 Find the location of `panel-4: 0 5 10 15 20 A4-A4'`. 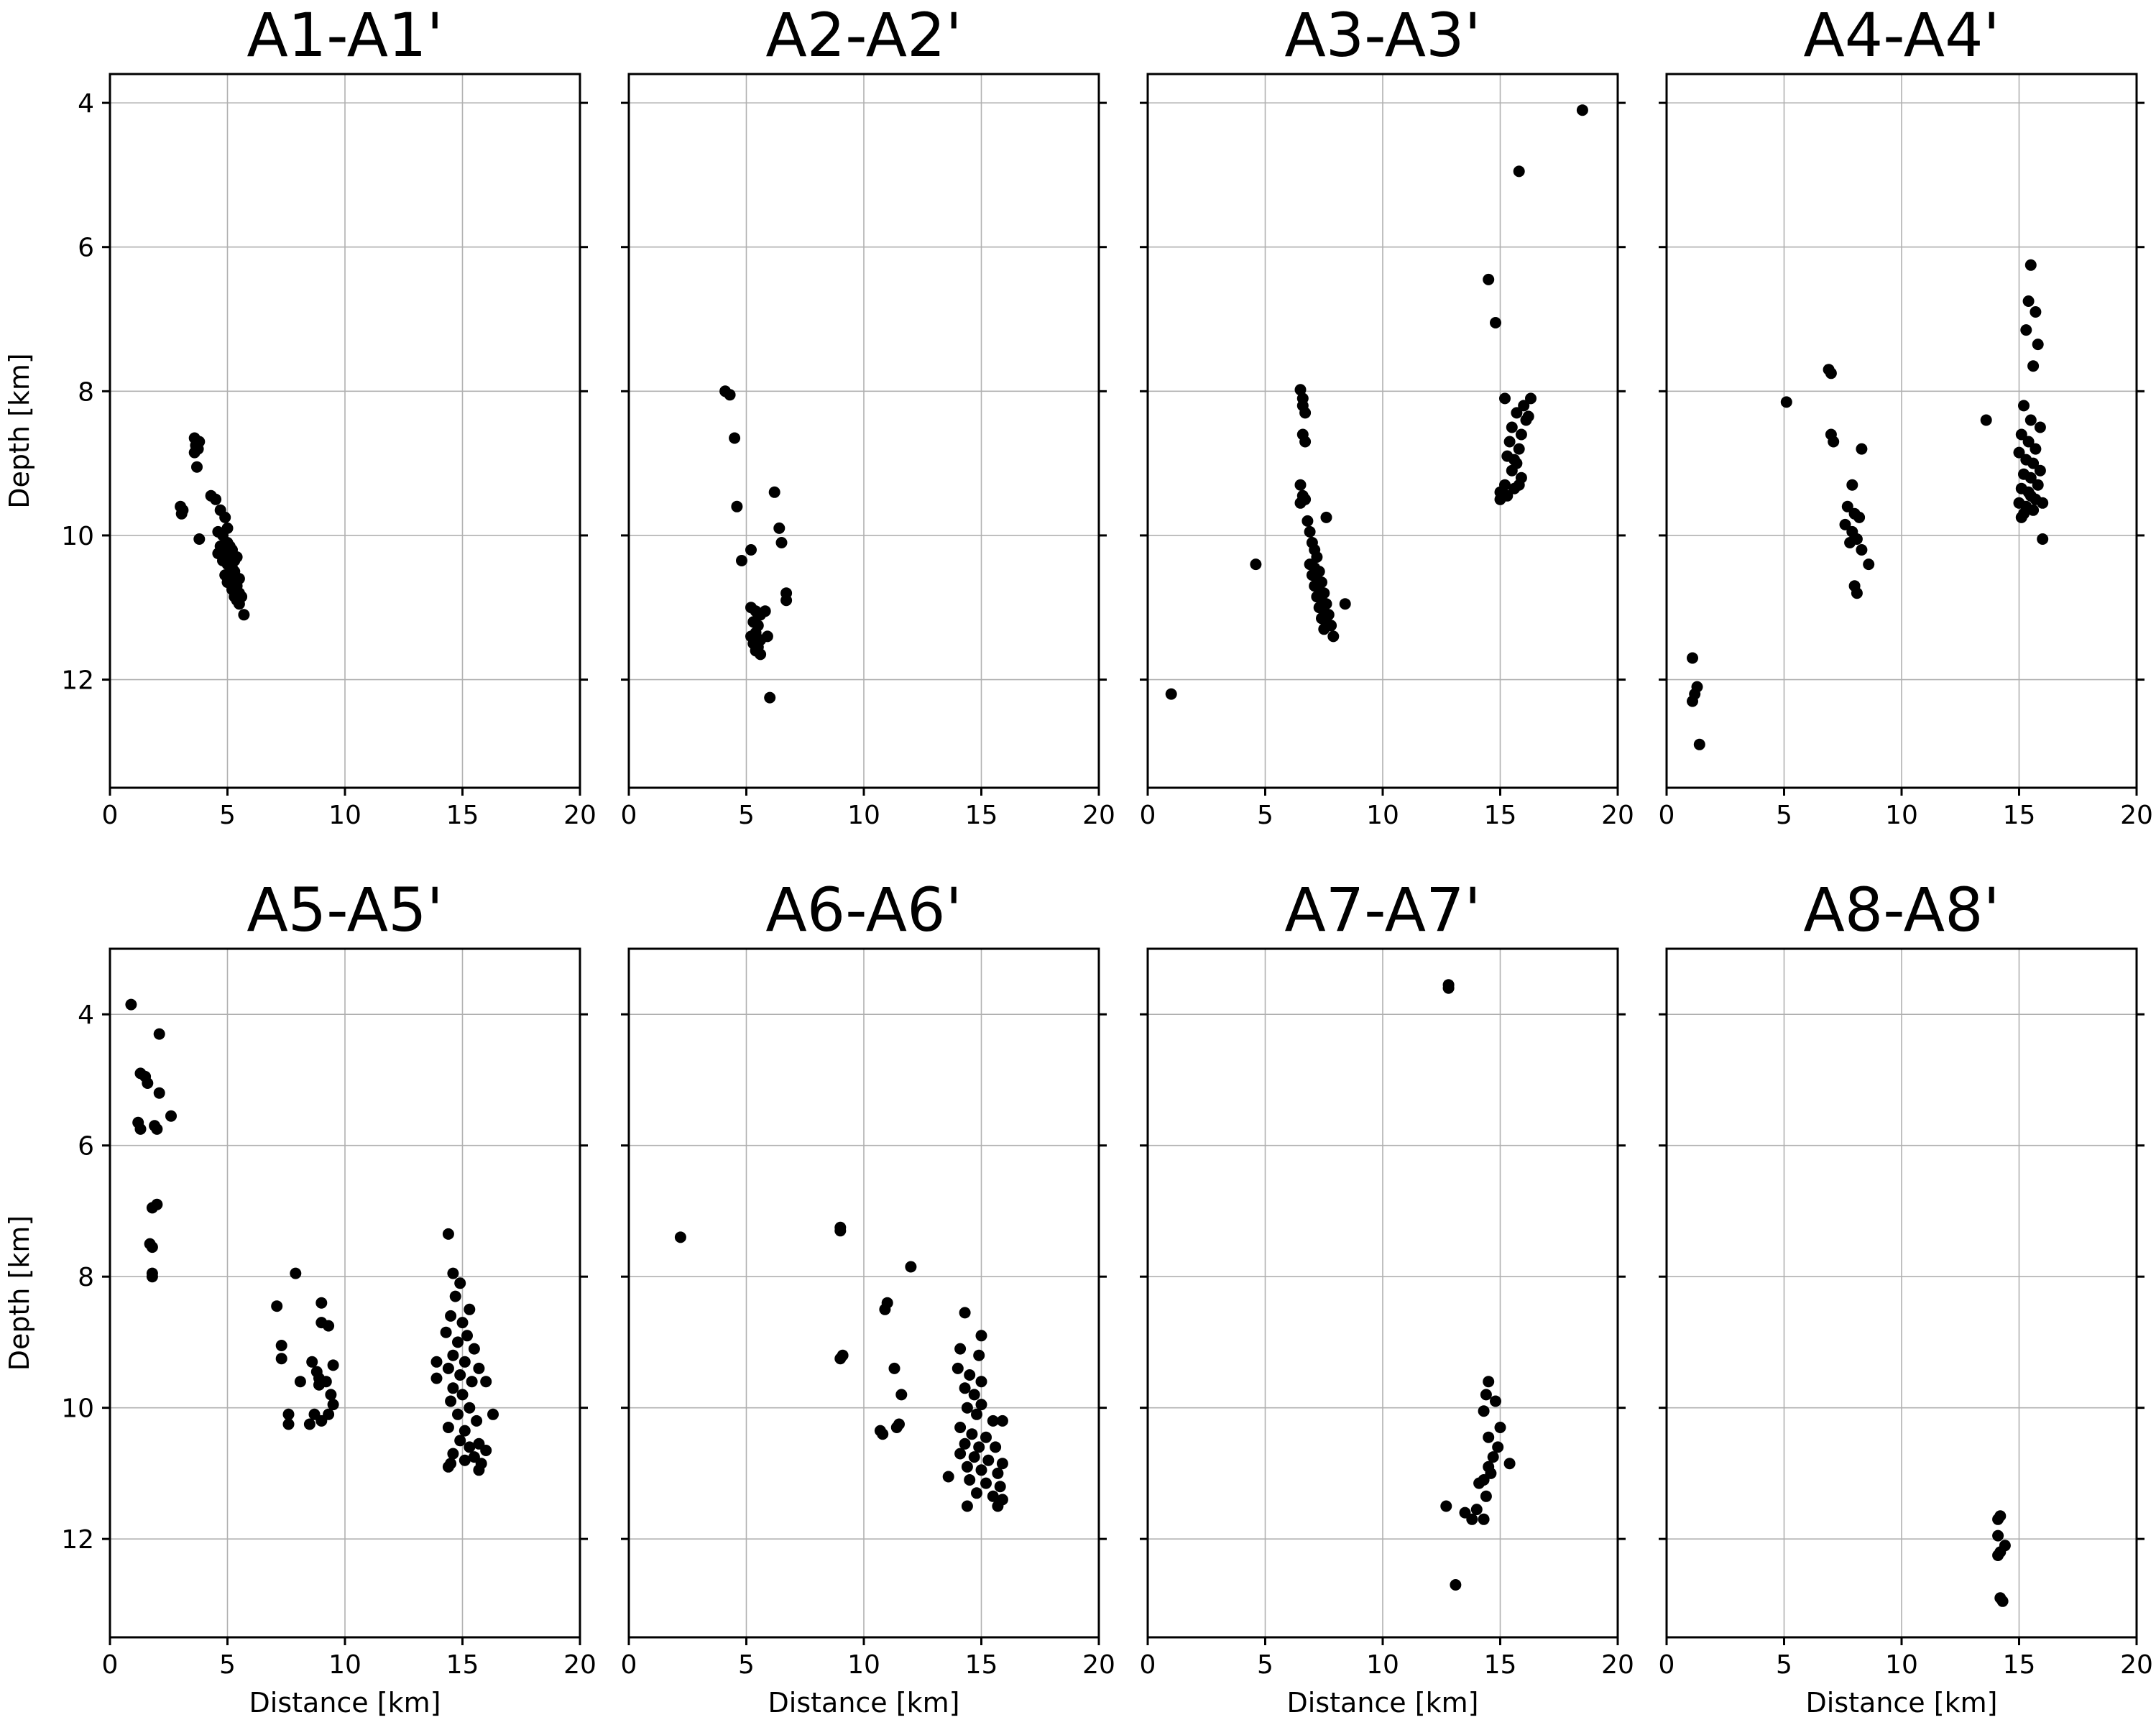

panel-4: 0 5 10 15 20 A4-A4' is located at coordinates (1906, 415).